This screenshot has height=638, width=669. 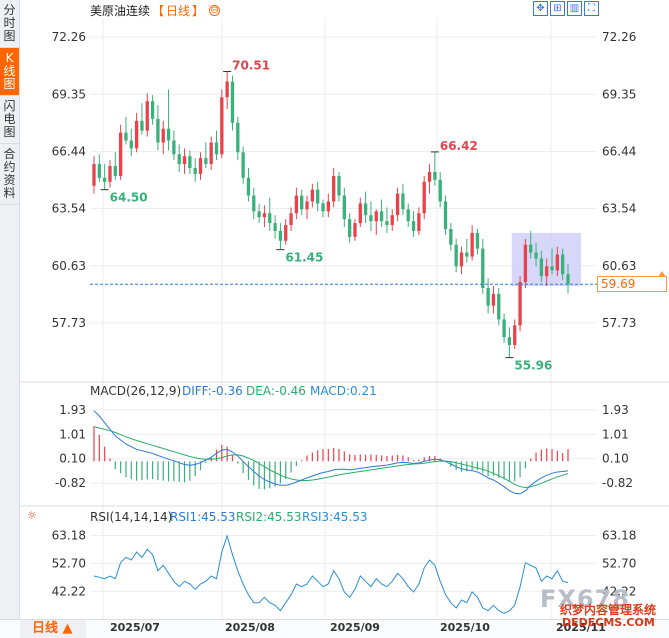 What do you see at coordinates (615, 410) in the screenshot?
I see `macd-y-tick-right: 1.93` at bounding box center [615, 410].